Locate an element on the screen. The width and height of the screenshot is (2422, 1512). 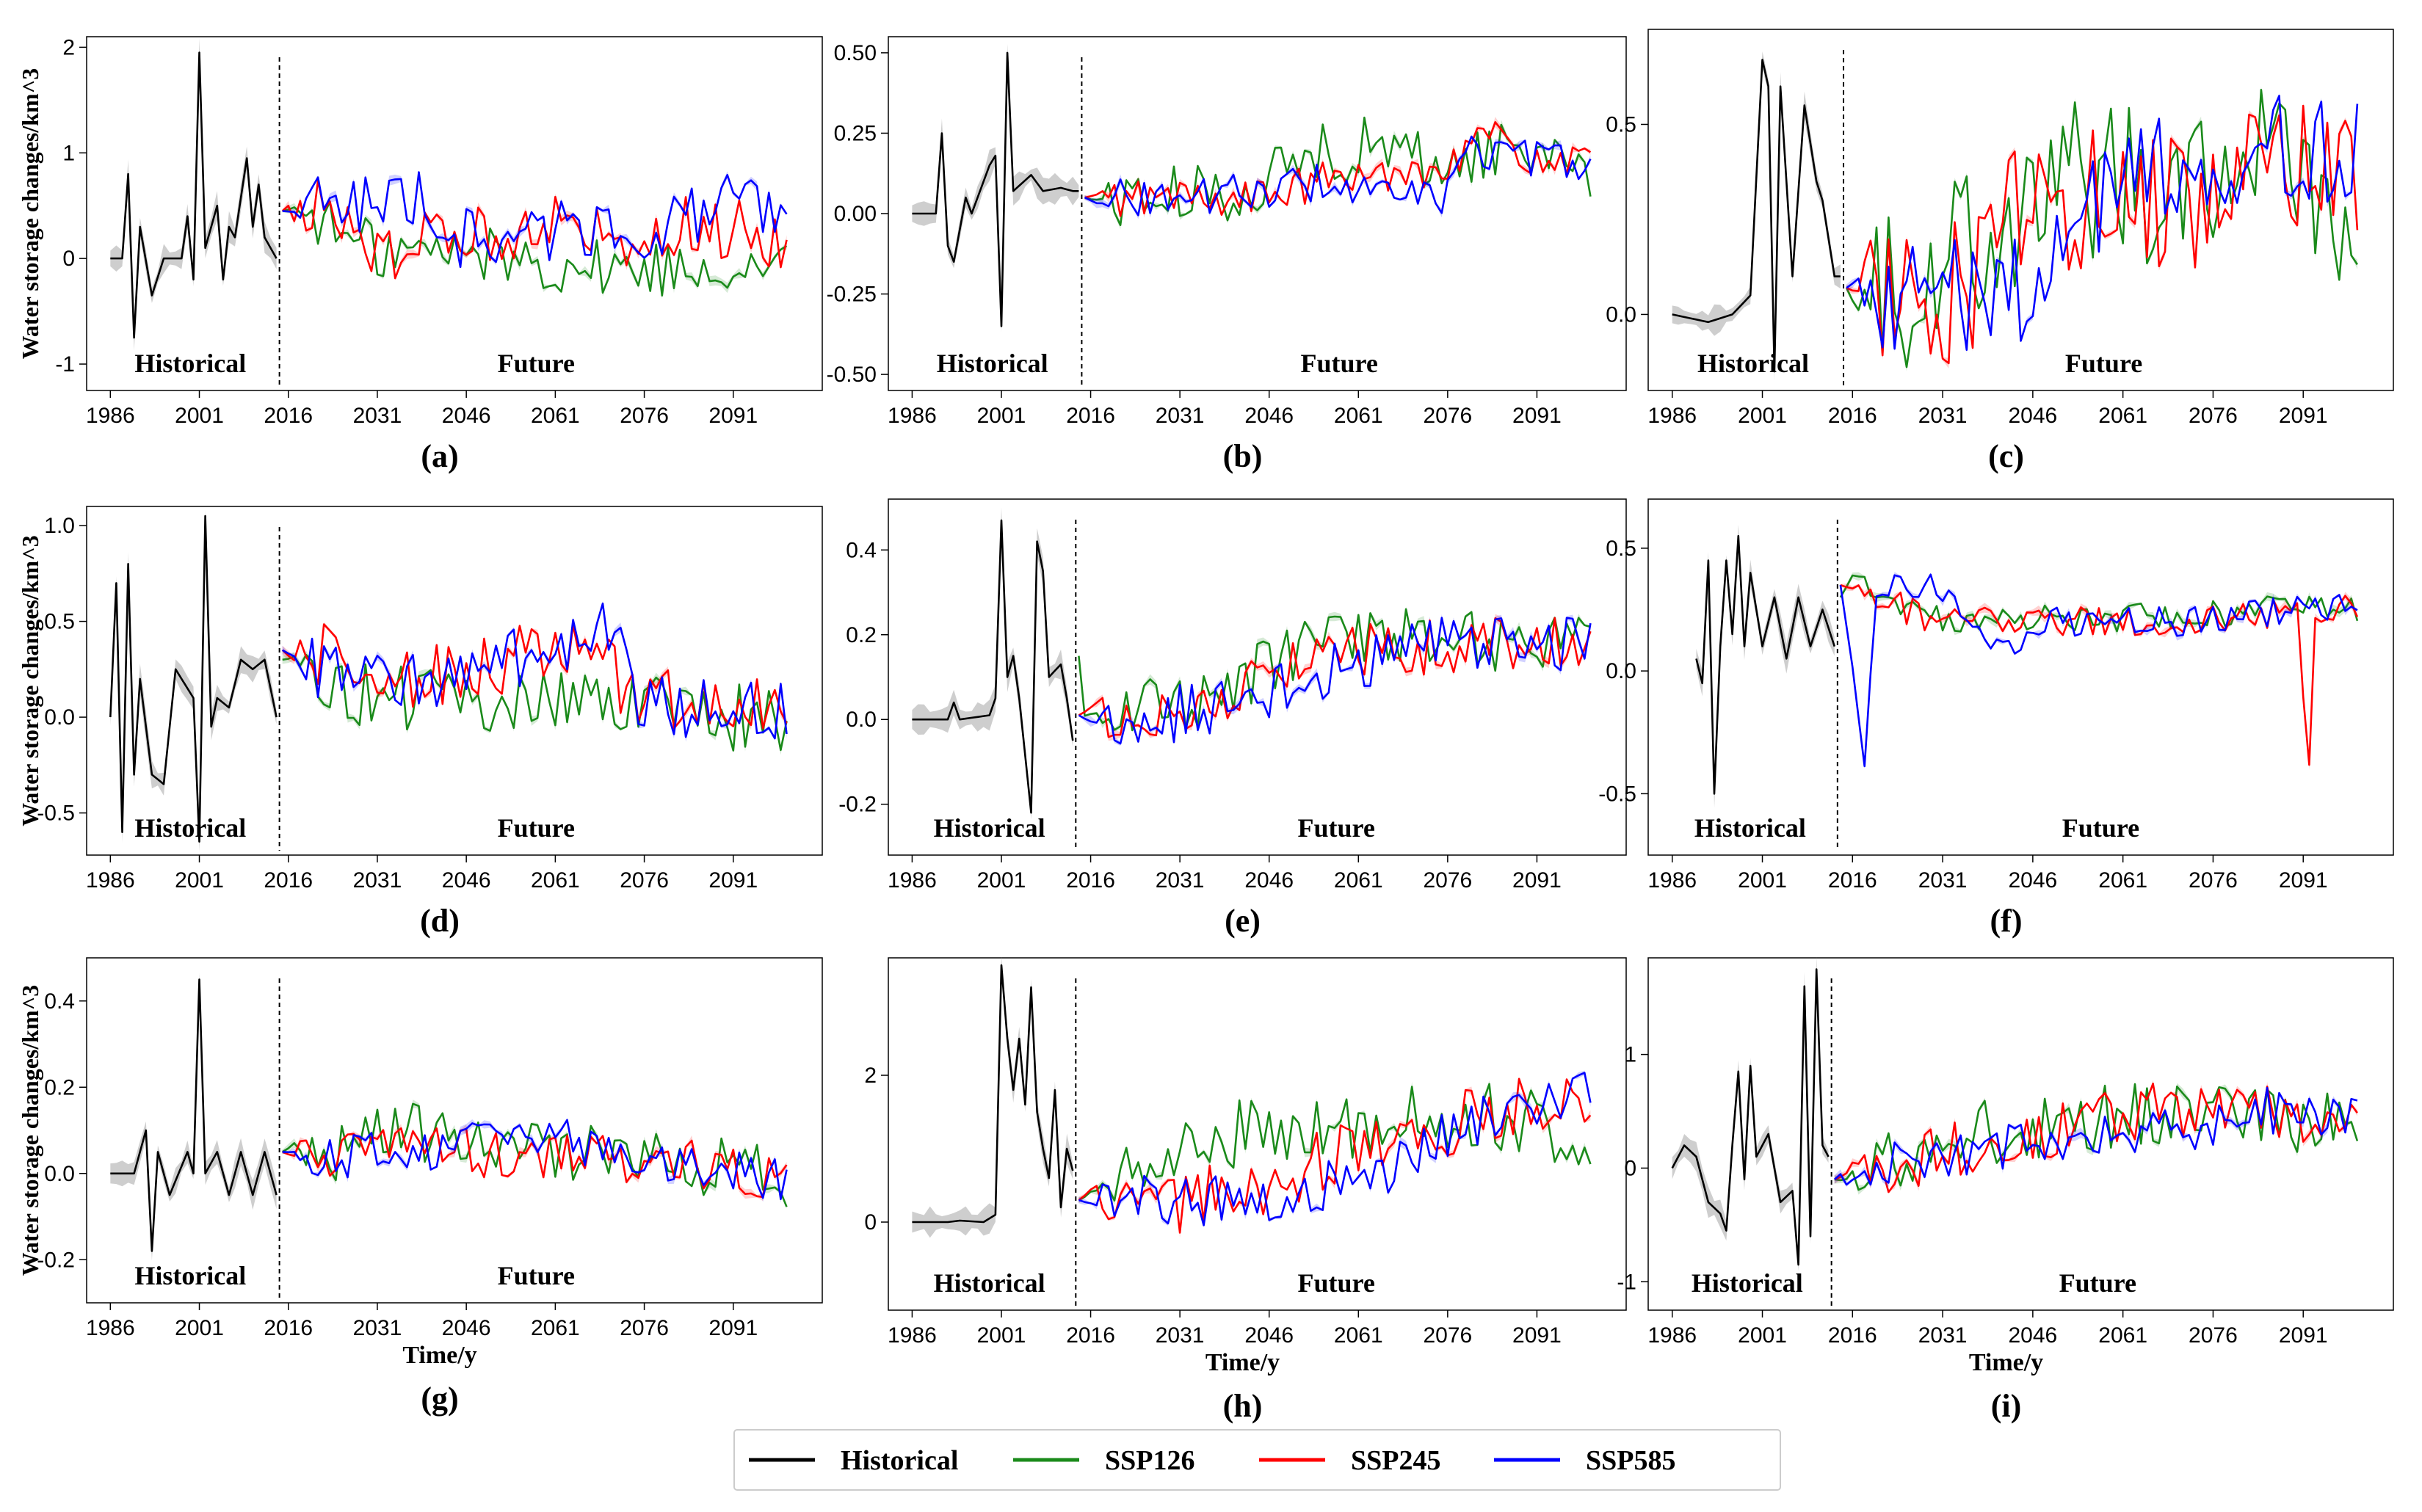
series-band-ssp245 is located at coordinates (1334, 1157).